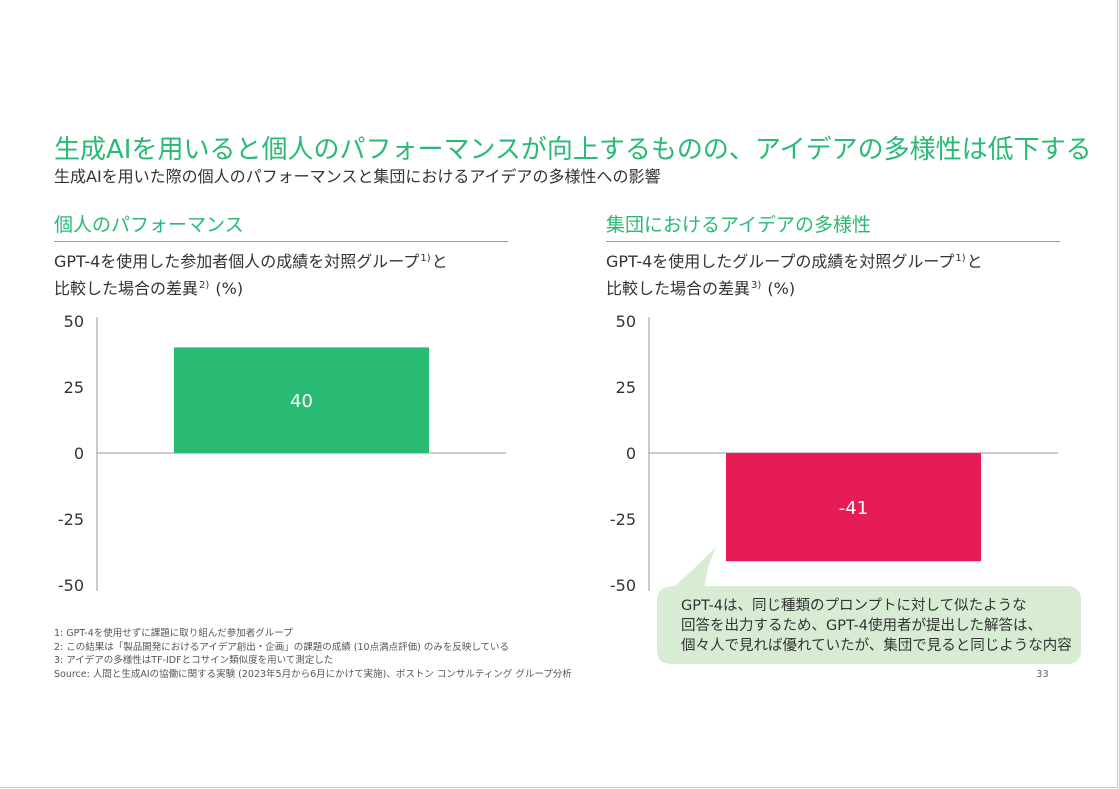 The height and width of the screenshot is (789, 1119). I want to click on callout-line-2: 回答を出力するため、GPT-4使用者が提出した解答は、, so click(861, 626).